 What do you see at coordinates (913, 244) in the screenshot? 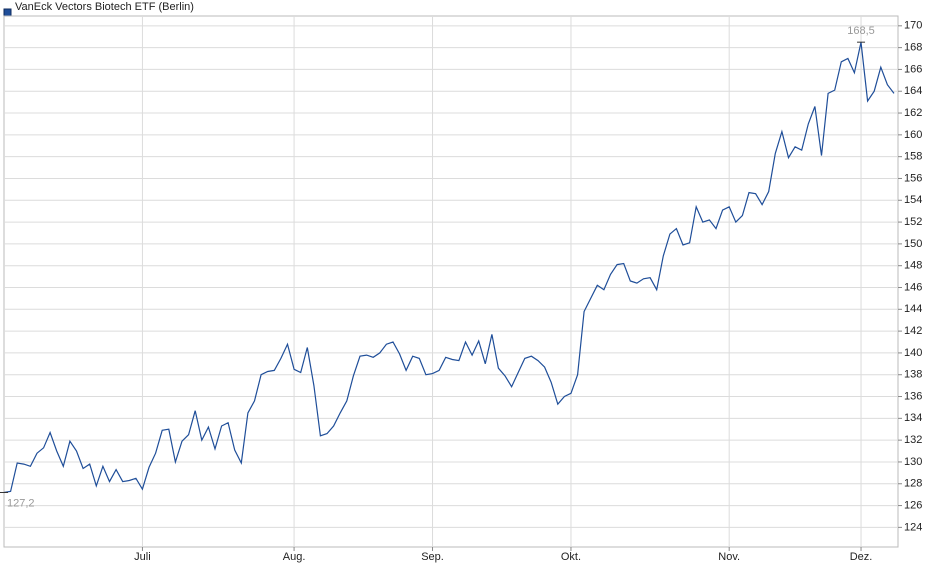
I see `y-tick-label: 150` at bounding box center [913, 244].